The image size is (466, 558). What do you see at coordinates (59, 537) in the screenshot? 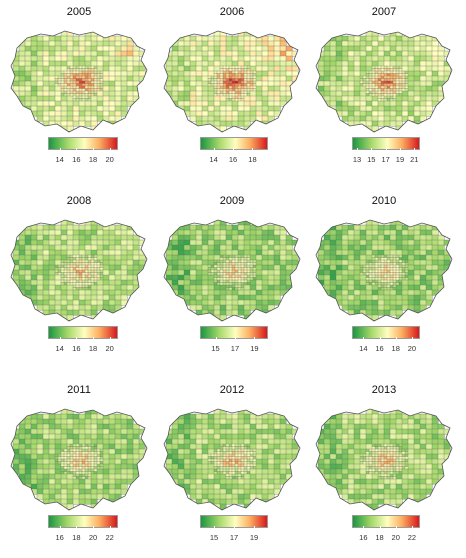
I see `legend-tick-label: 16` at bounding box center [59, 537].